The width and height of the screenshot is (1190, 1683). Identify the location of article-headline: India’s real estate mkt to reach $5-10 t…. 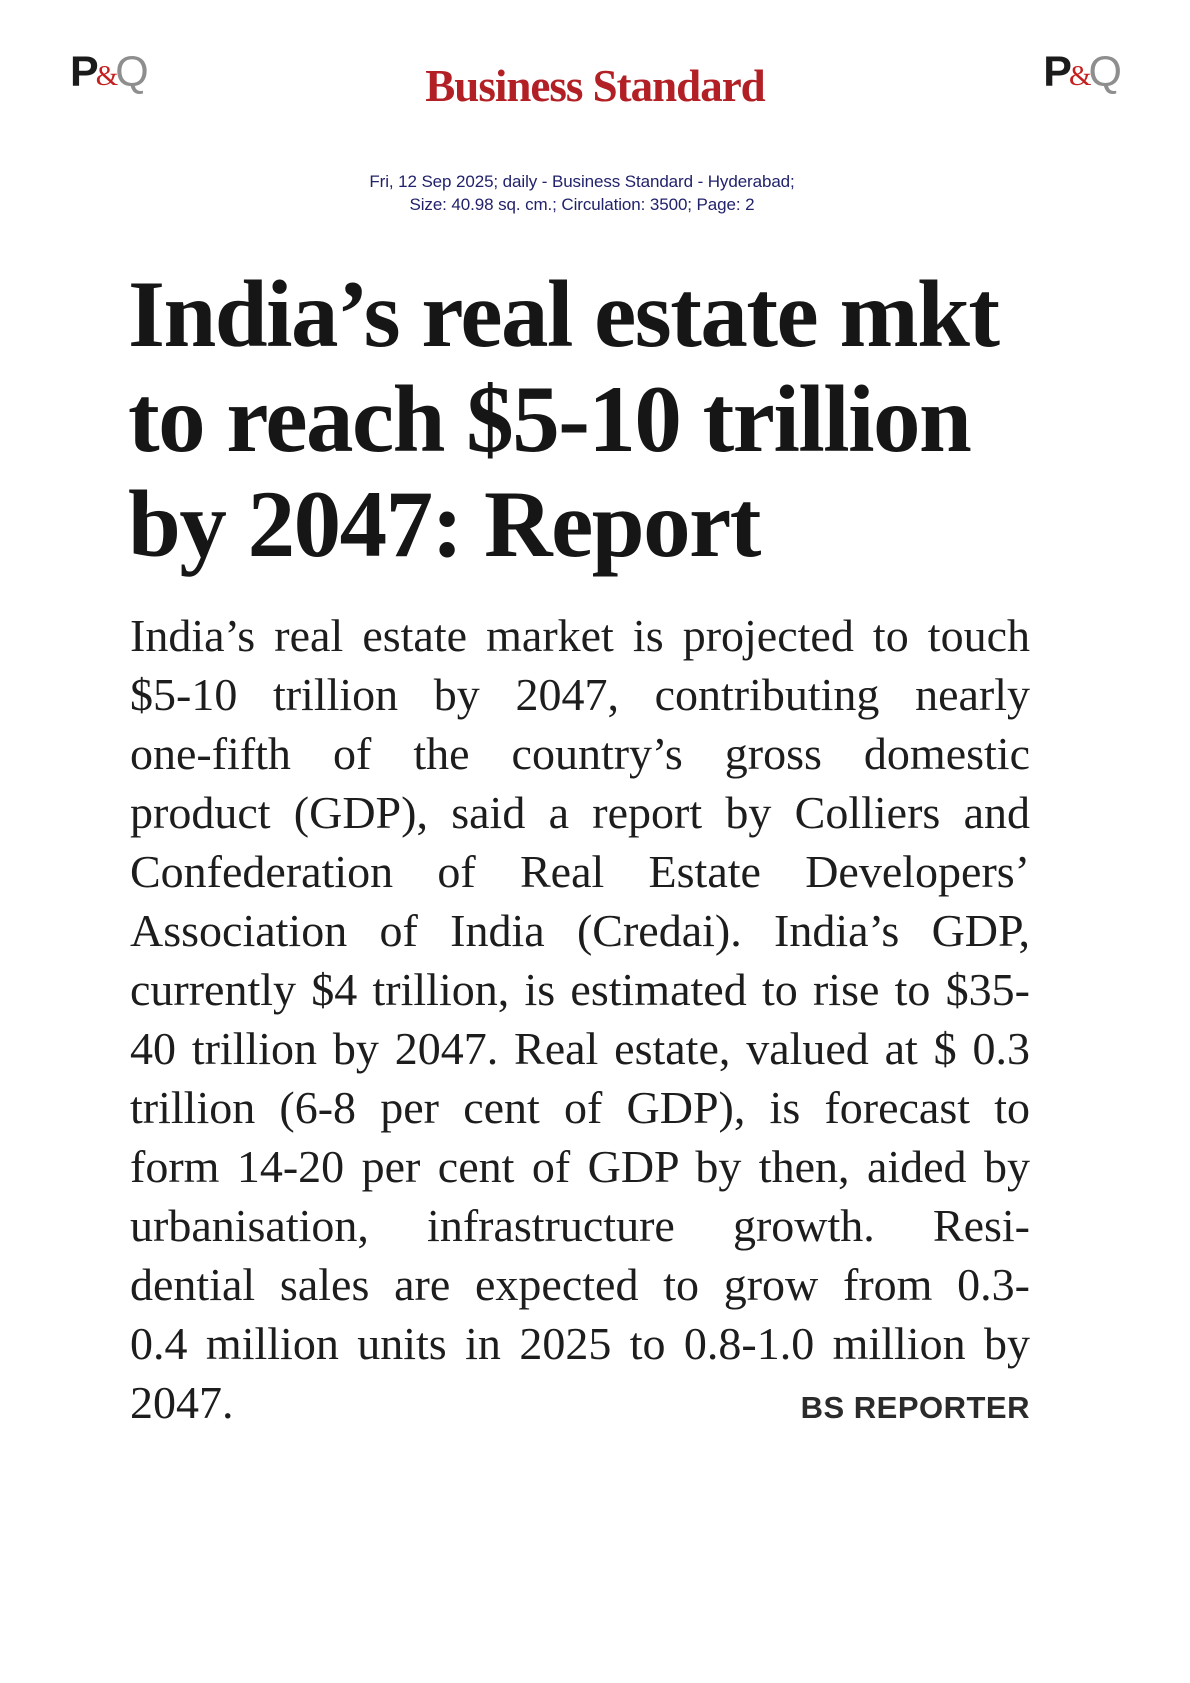
(588, 419).